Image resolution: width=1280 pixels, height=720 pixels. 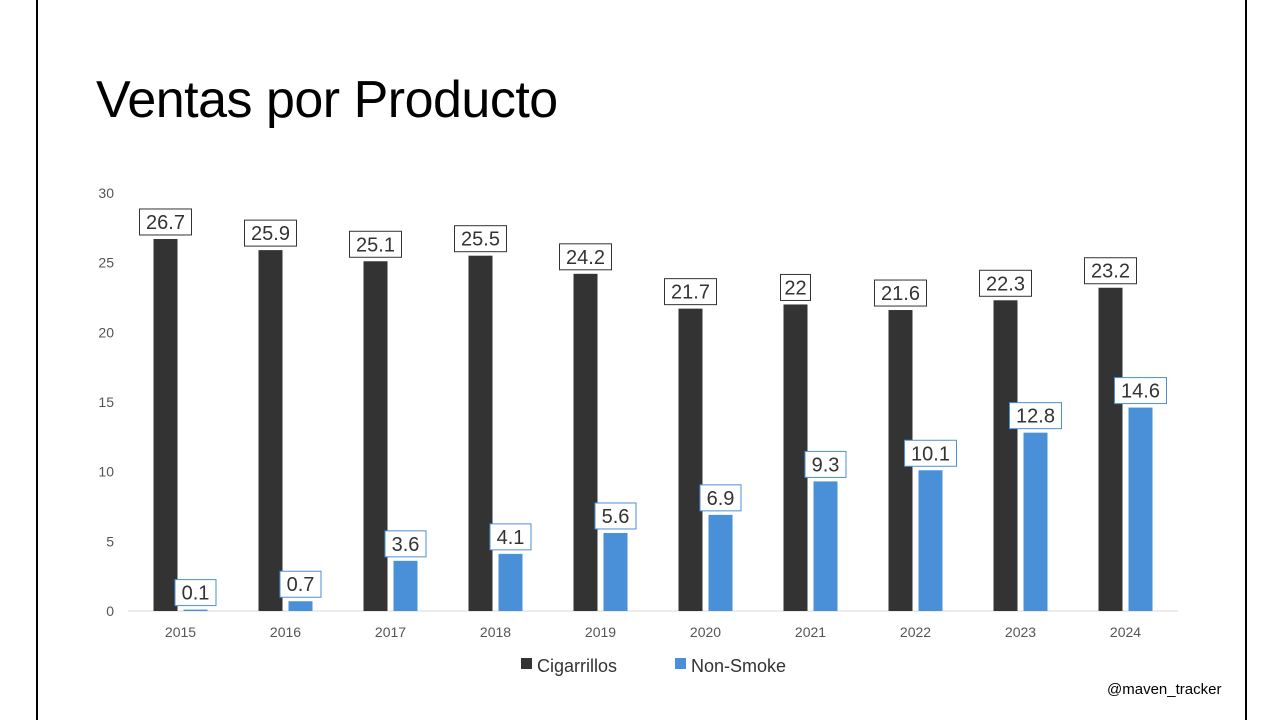 I want to click on legend-swatch-cigarrillos, so click(x=526, y=663).